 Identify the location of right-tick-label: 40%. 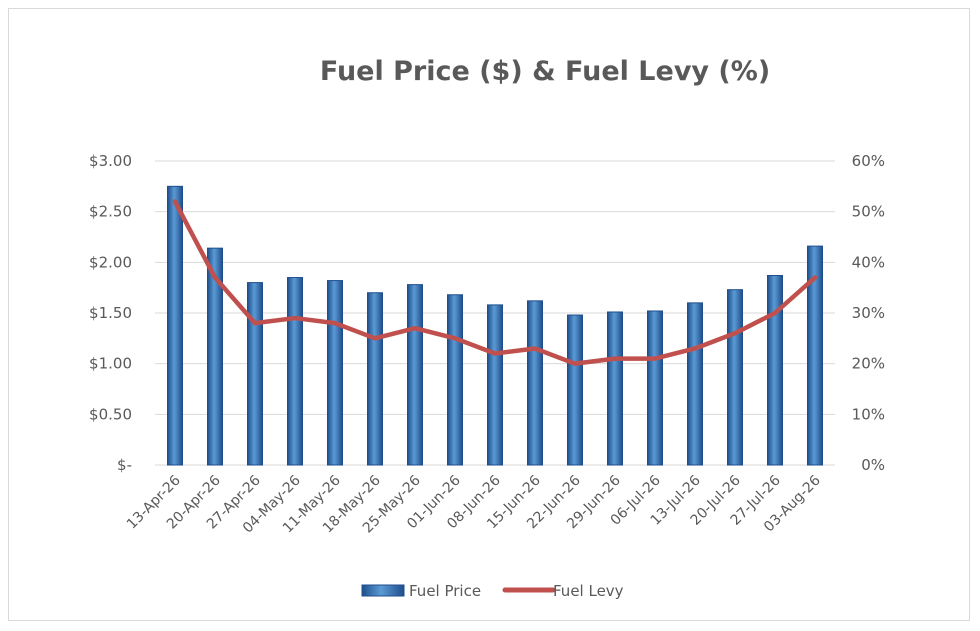
(868, 262).